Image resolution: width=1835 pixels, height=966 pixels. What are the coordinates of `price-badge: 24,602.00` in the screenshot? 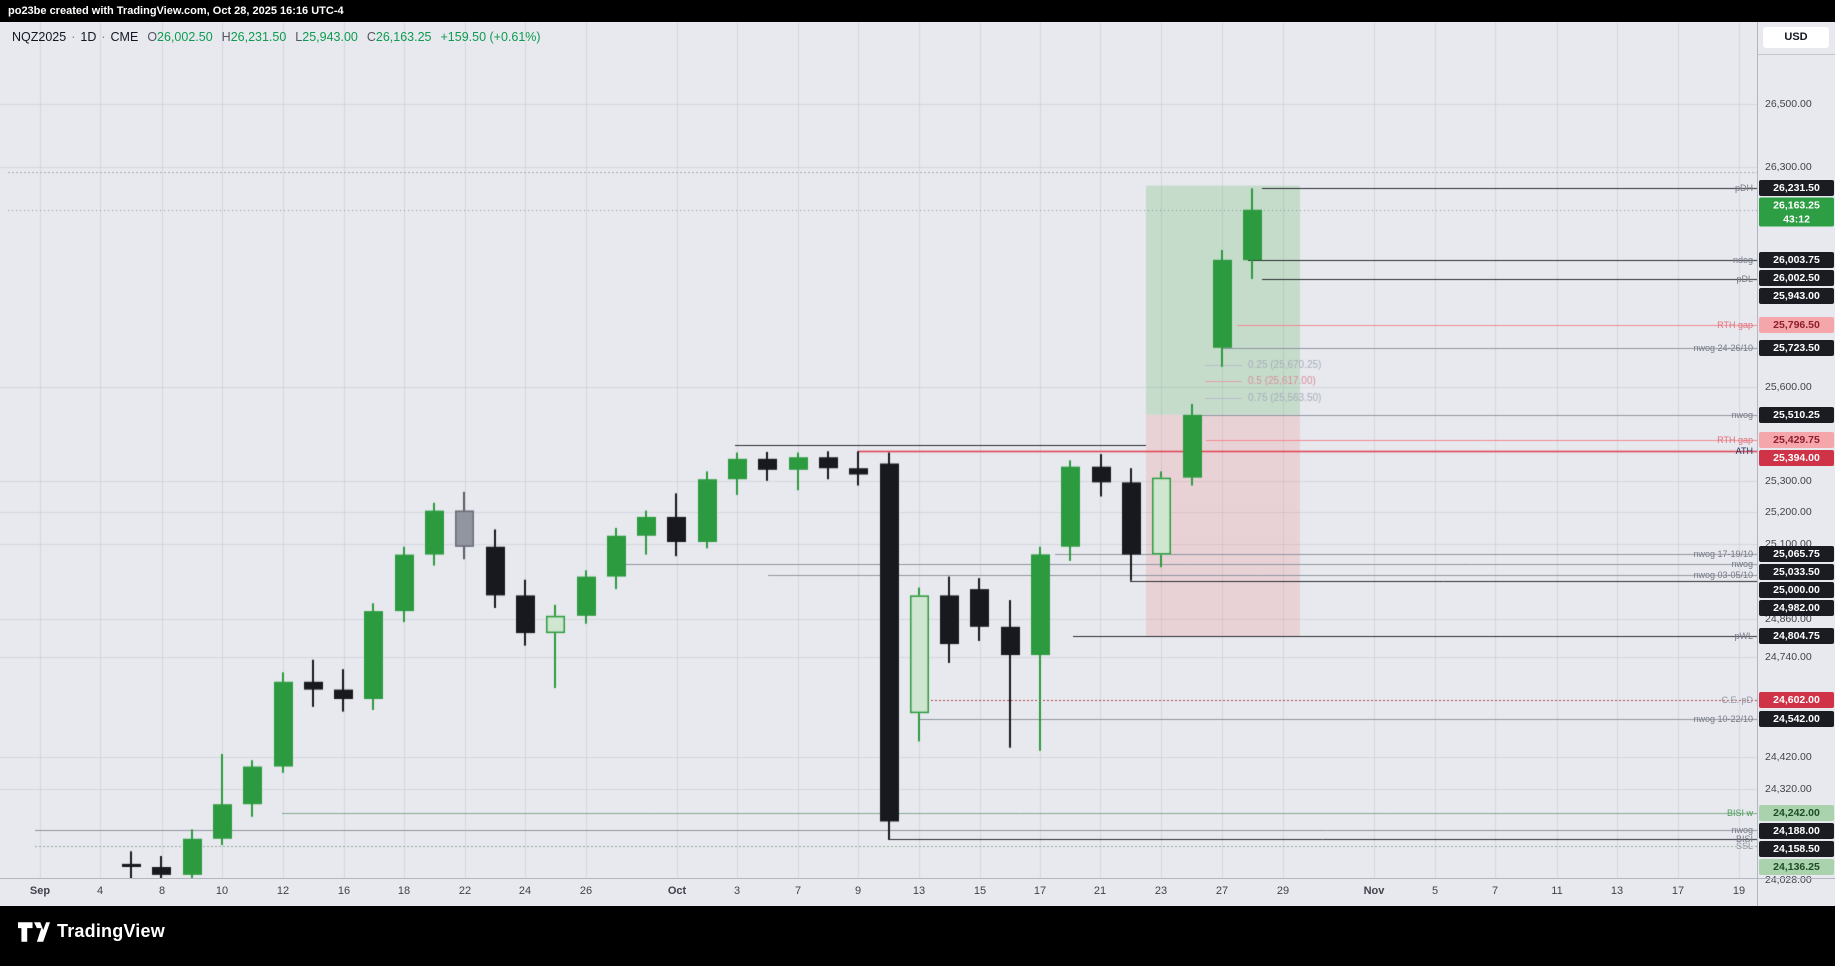 It's located at (1796, 699).